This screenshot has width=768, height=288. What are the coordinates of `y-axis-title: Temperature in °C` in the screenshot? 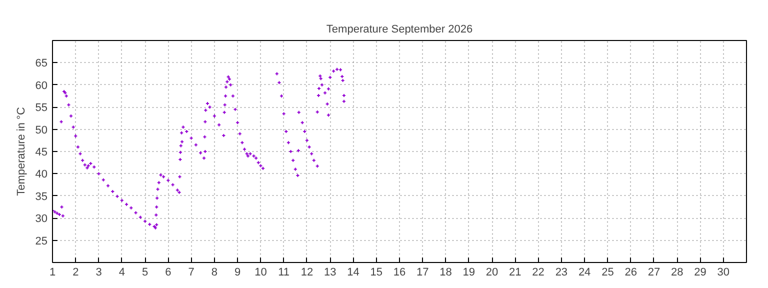 It's located at (21, 151).